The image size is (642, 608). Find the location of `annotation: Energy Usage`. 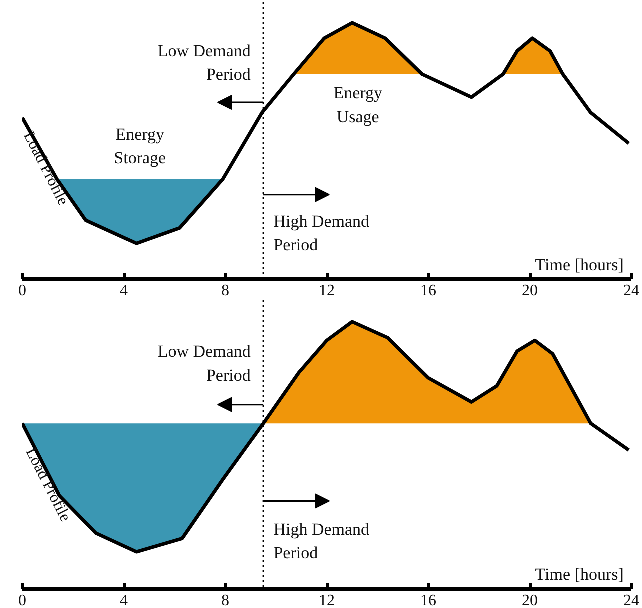

annotation: Energy Usage is located at coordinates (358, 105).